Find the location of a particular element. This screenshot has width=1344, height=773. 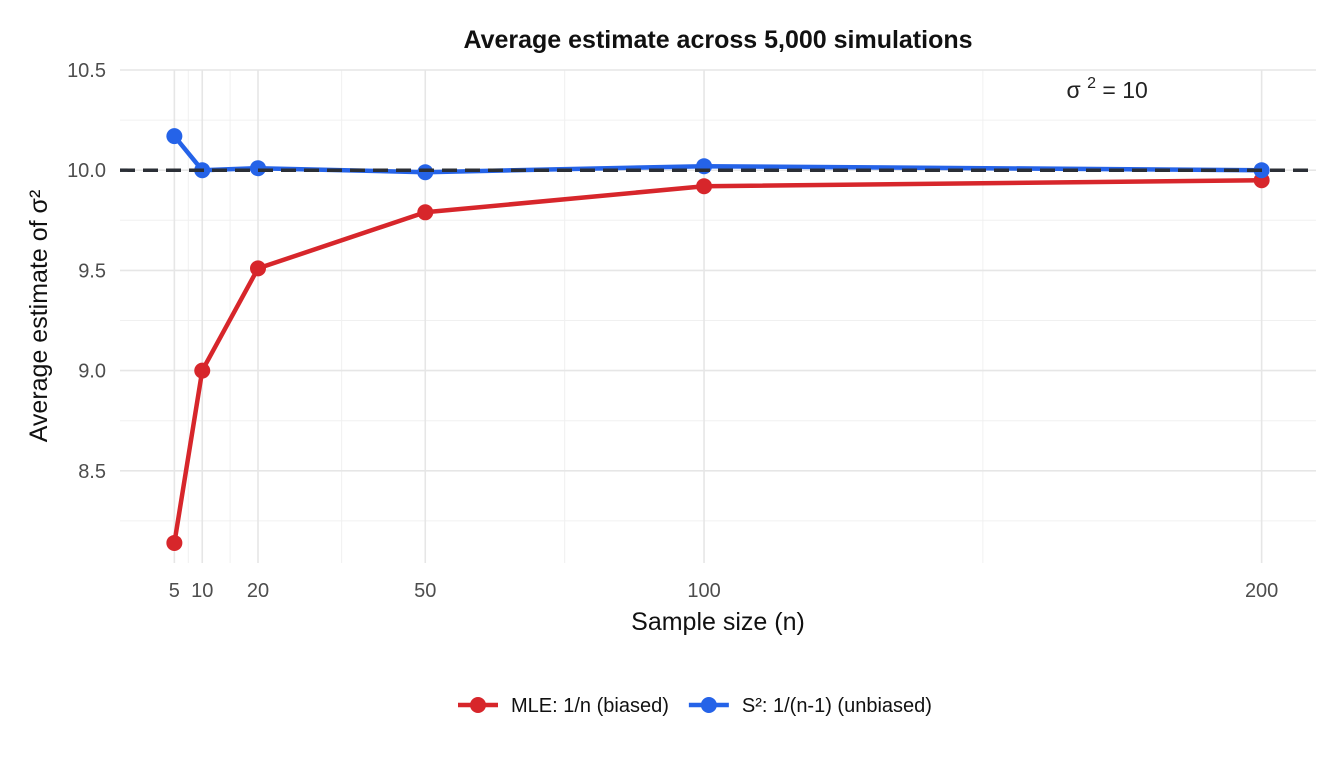

y-tick-label: 10.0 is located at coordinates (86, 171).